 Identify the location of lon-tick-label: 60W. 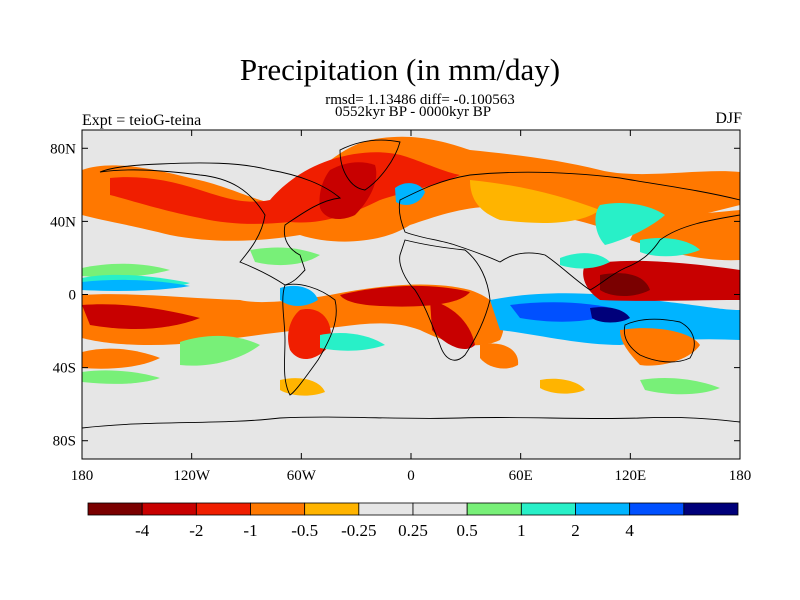
(302, 476).